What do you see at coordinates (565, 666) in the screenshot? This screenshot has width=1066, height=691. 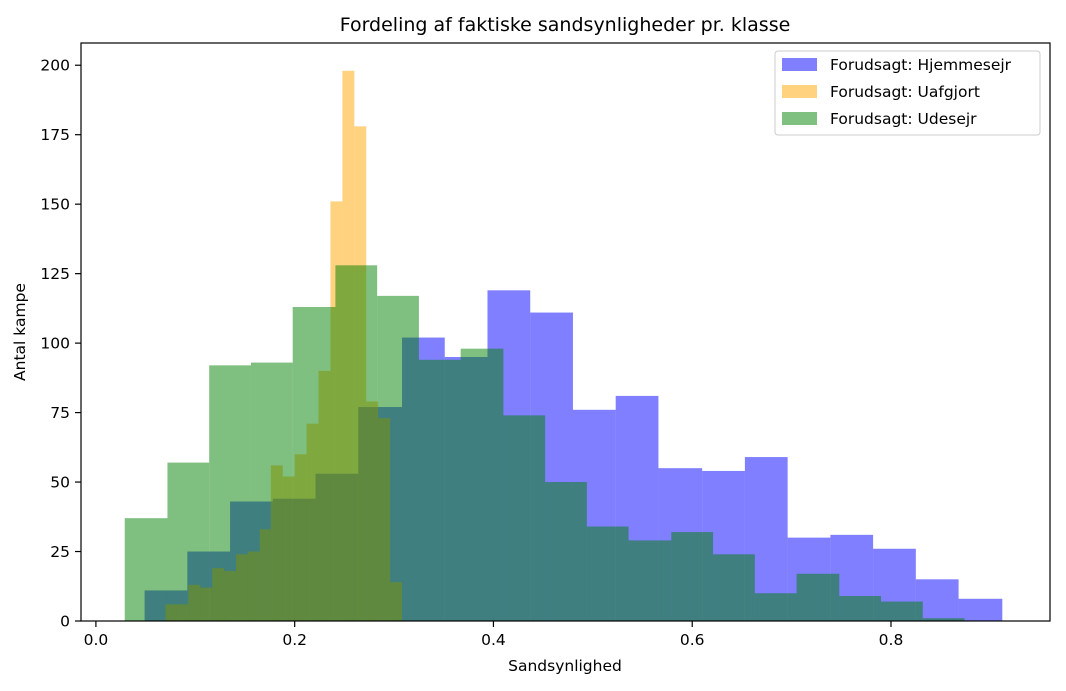 I see `x-axis-label: Sandsynlighed` at bounding box center [565, 666].